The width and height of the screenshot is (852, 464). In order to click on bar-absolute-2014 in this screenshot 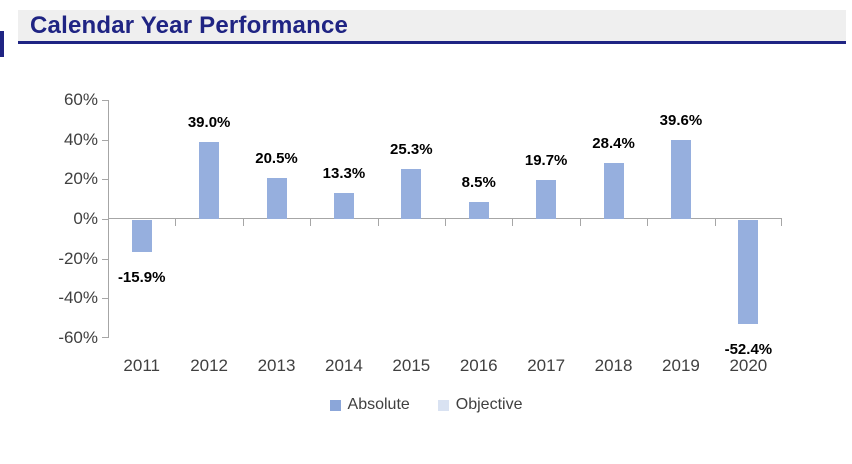, I will do `click(343, 206)`.